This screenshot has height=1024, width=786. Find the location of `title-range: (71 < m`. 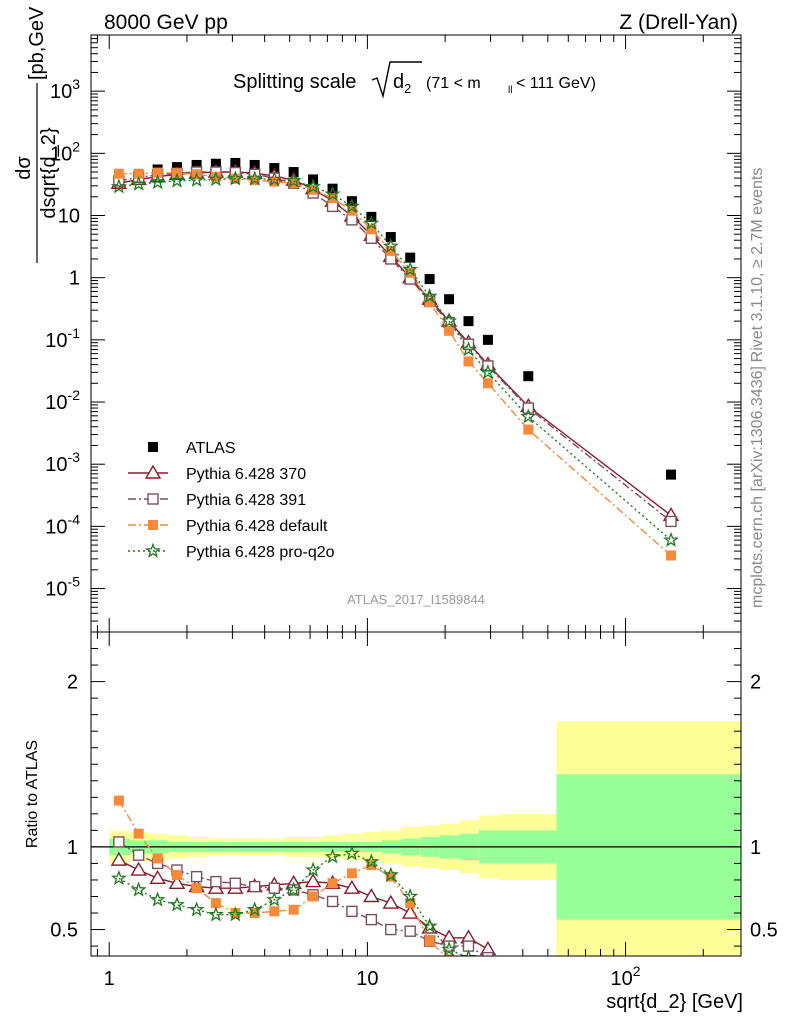

title-range: (71 < m is located at coordinates (453, 83).